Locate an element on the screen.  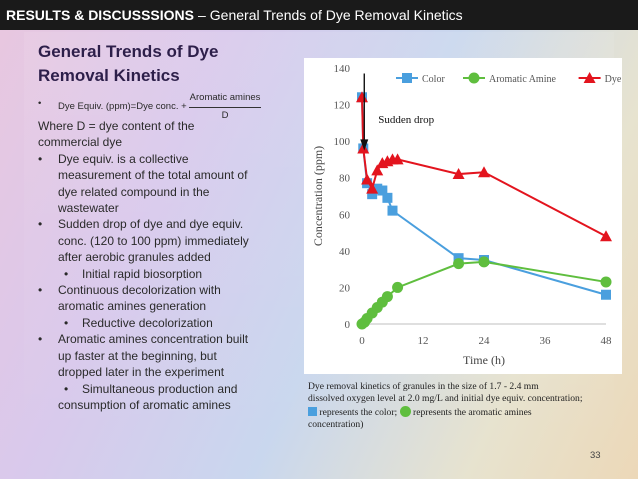
bullet-item: • Continuous decolorization with is located at coordinates (167, 290).